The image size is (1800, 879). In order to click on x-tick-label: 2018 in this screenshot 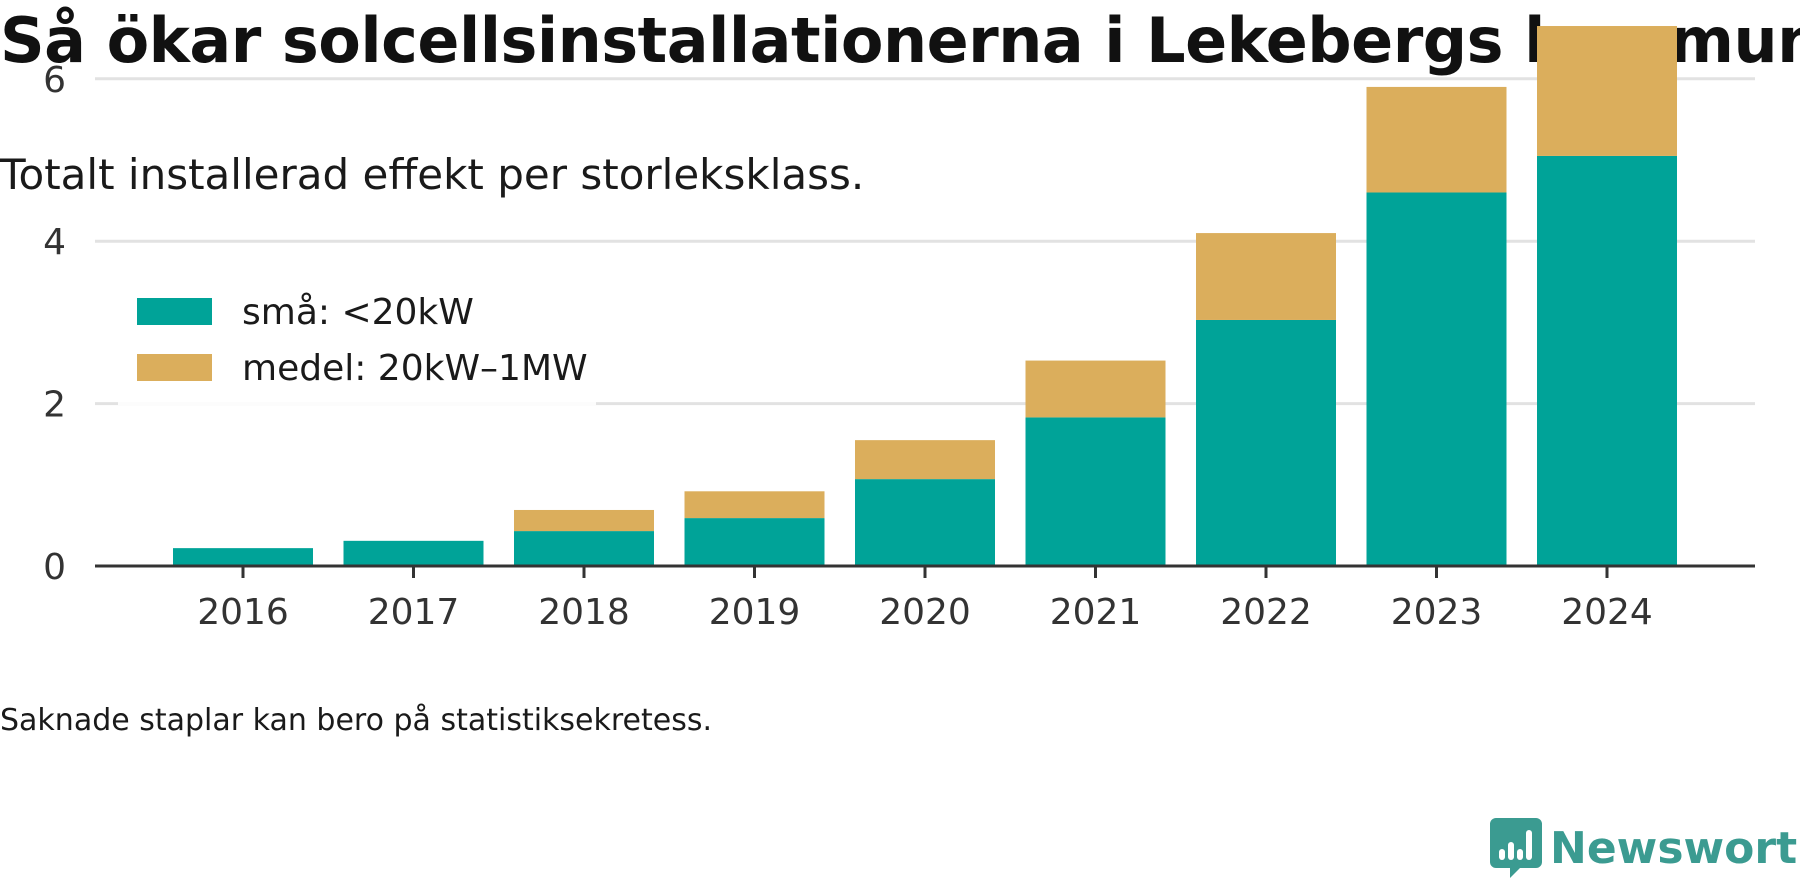, I will do `click(584, 612)`.